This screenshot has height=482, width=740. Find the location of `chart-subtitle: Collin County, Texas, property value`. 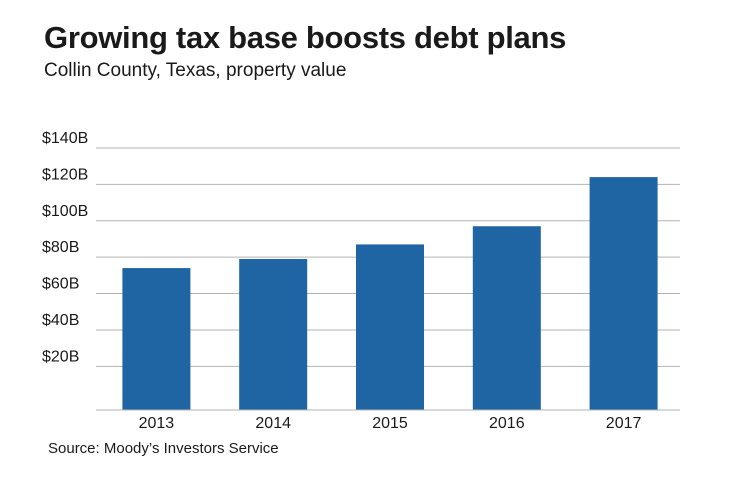

chart-subtitle: Collin County, Texas, property value is located at coordinates (195, 70).